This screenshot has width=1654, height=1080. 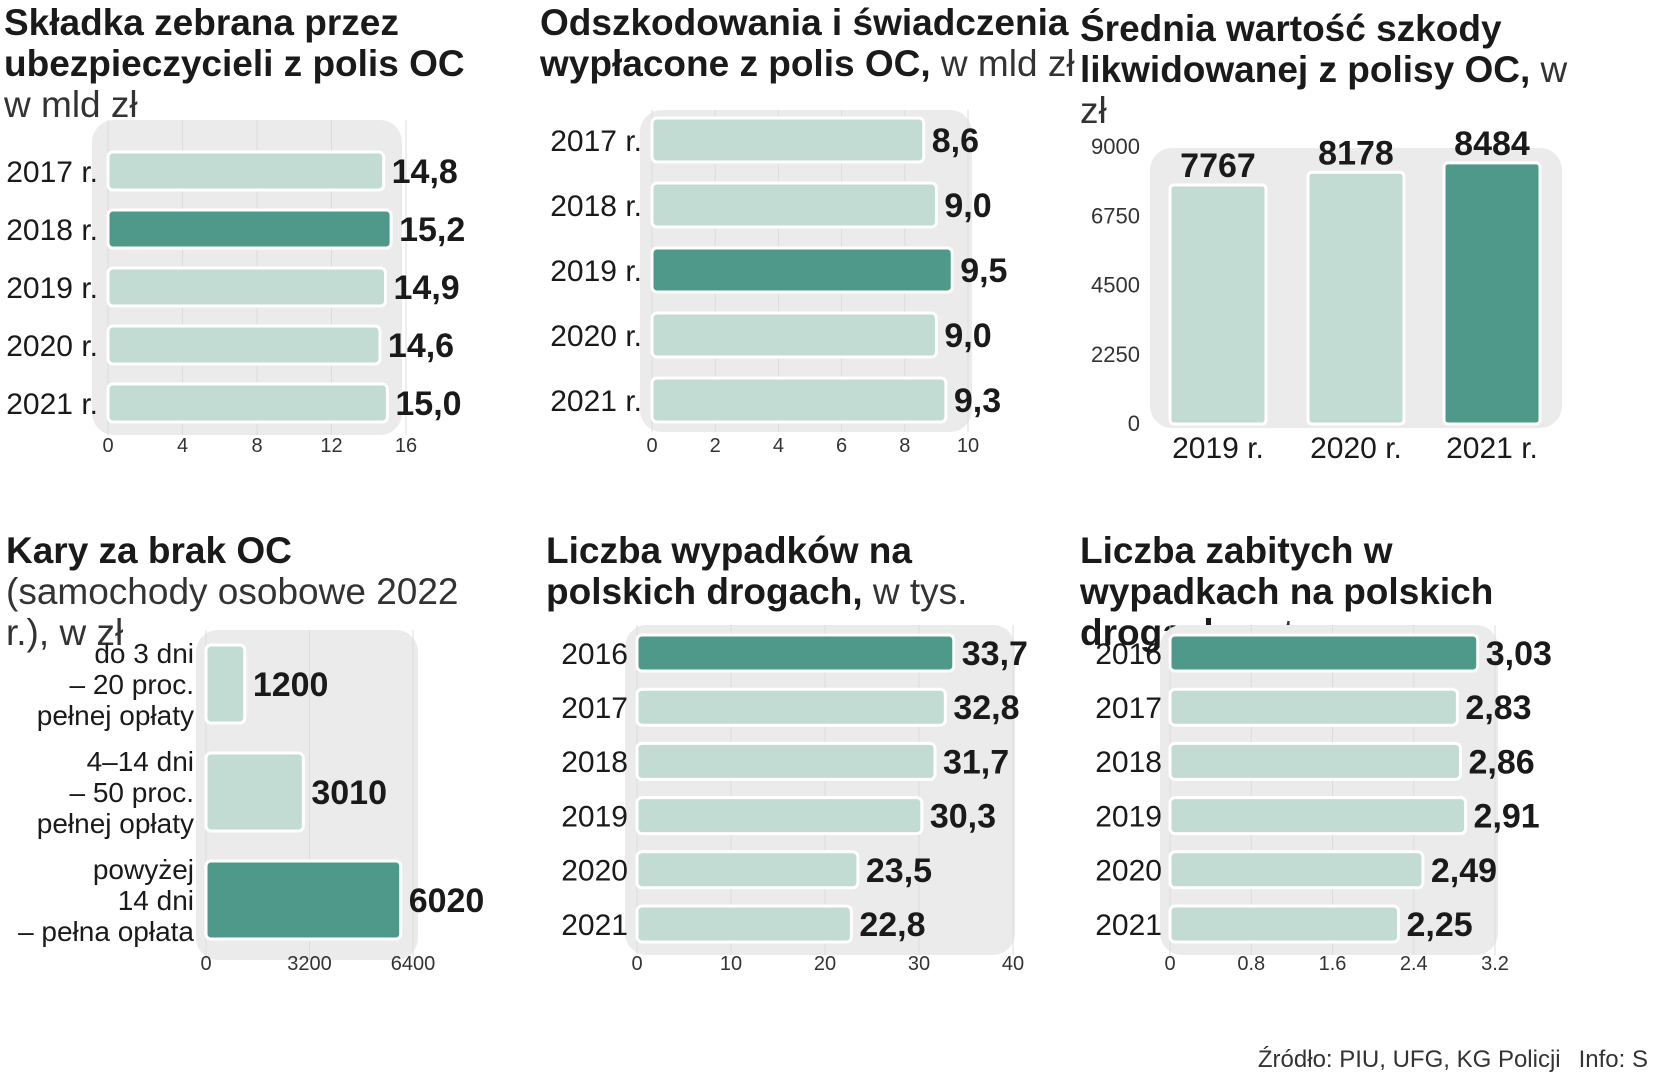 What do you see at coordinates (309, 964) in the screenshot?
I see `x-tick-label: 3200` at bounding box center [309, 964].